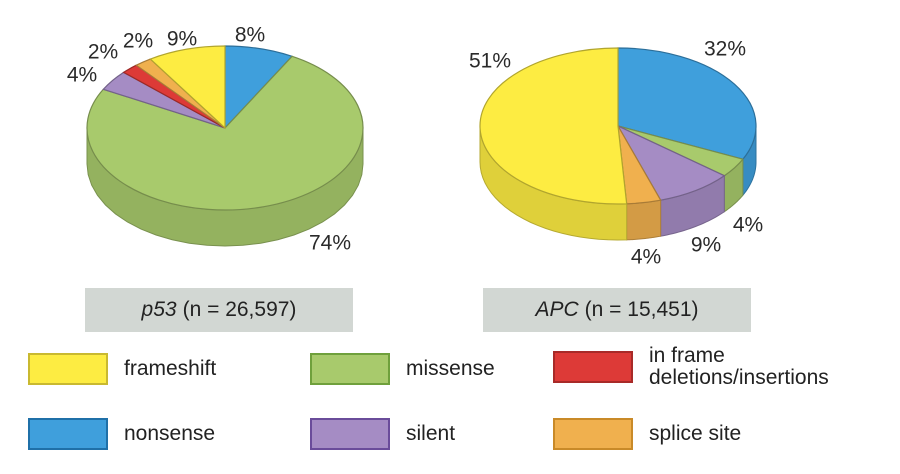  What do you see at coordinates (350, 369) in the screenshot?
I see `legend-swatch-missense` at bounding box center [350, 369].